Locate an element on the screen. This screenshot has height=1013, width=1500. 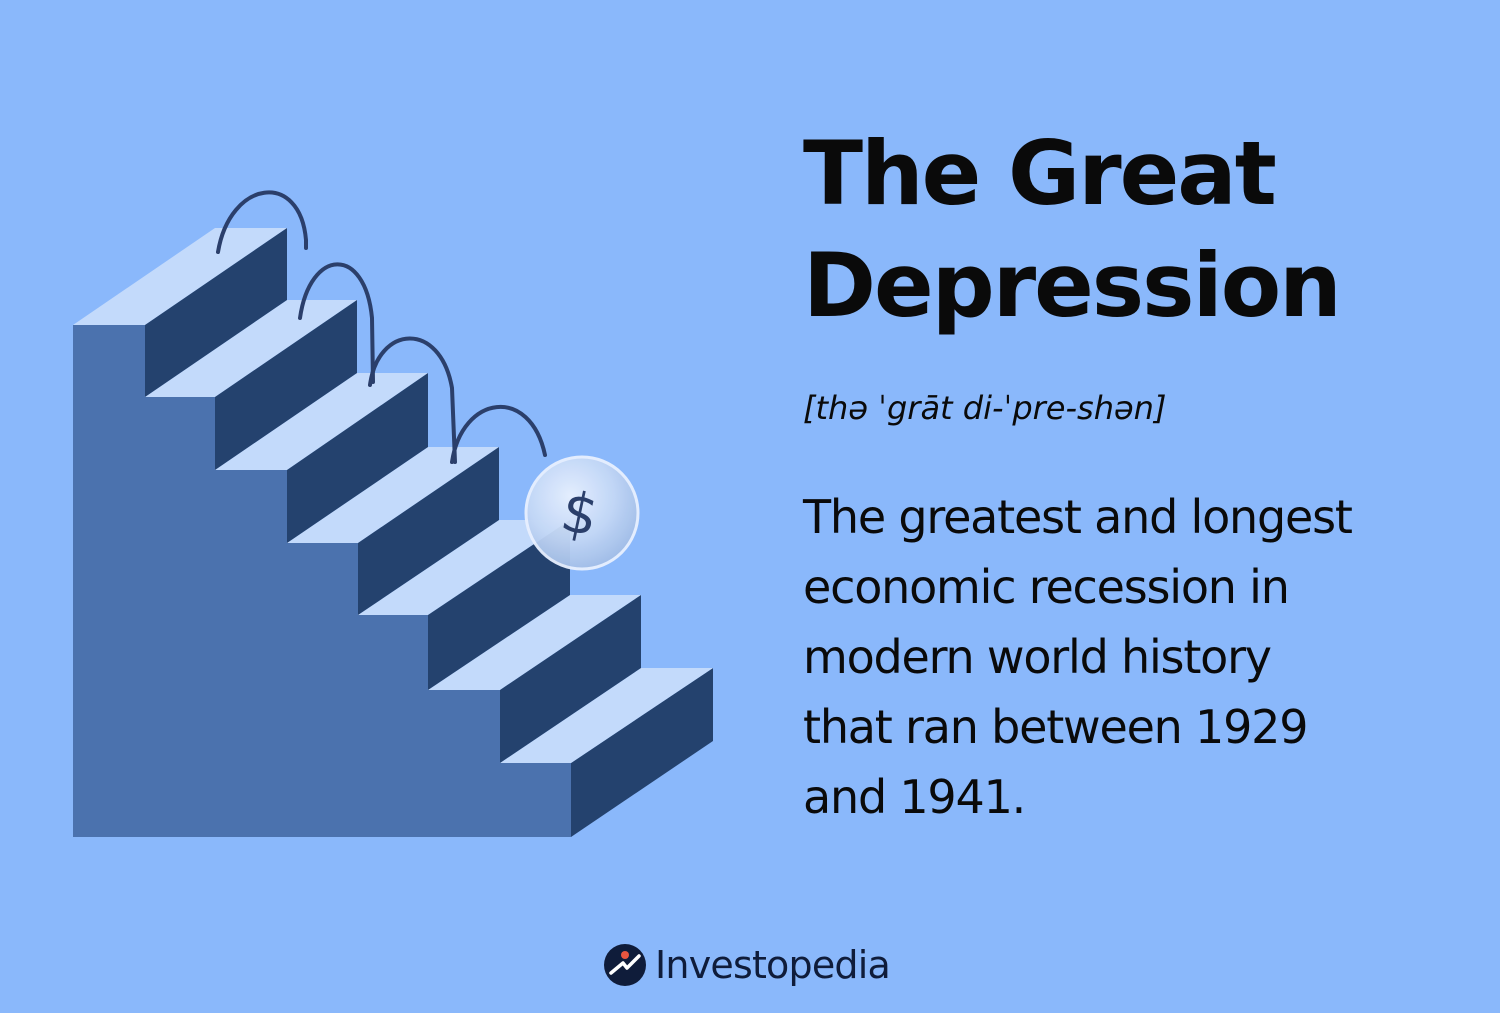
definition-line-3: modern world history is located at coordinates (1037, 657).